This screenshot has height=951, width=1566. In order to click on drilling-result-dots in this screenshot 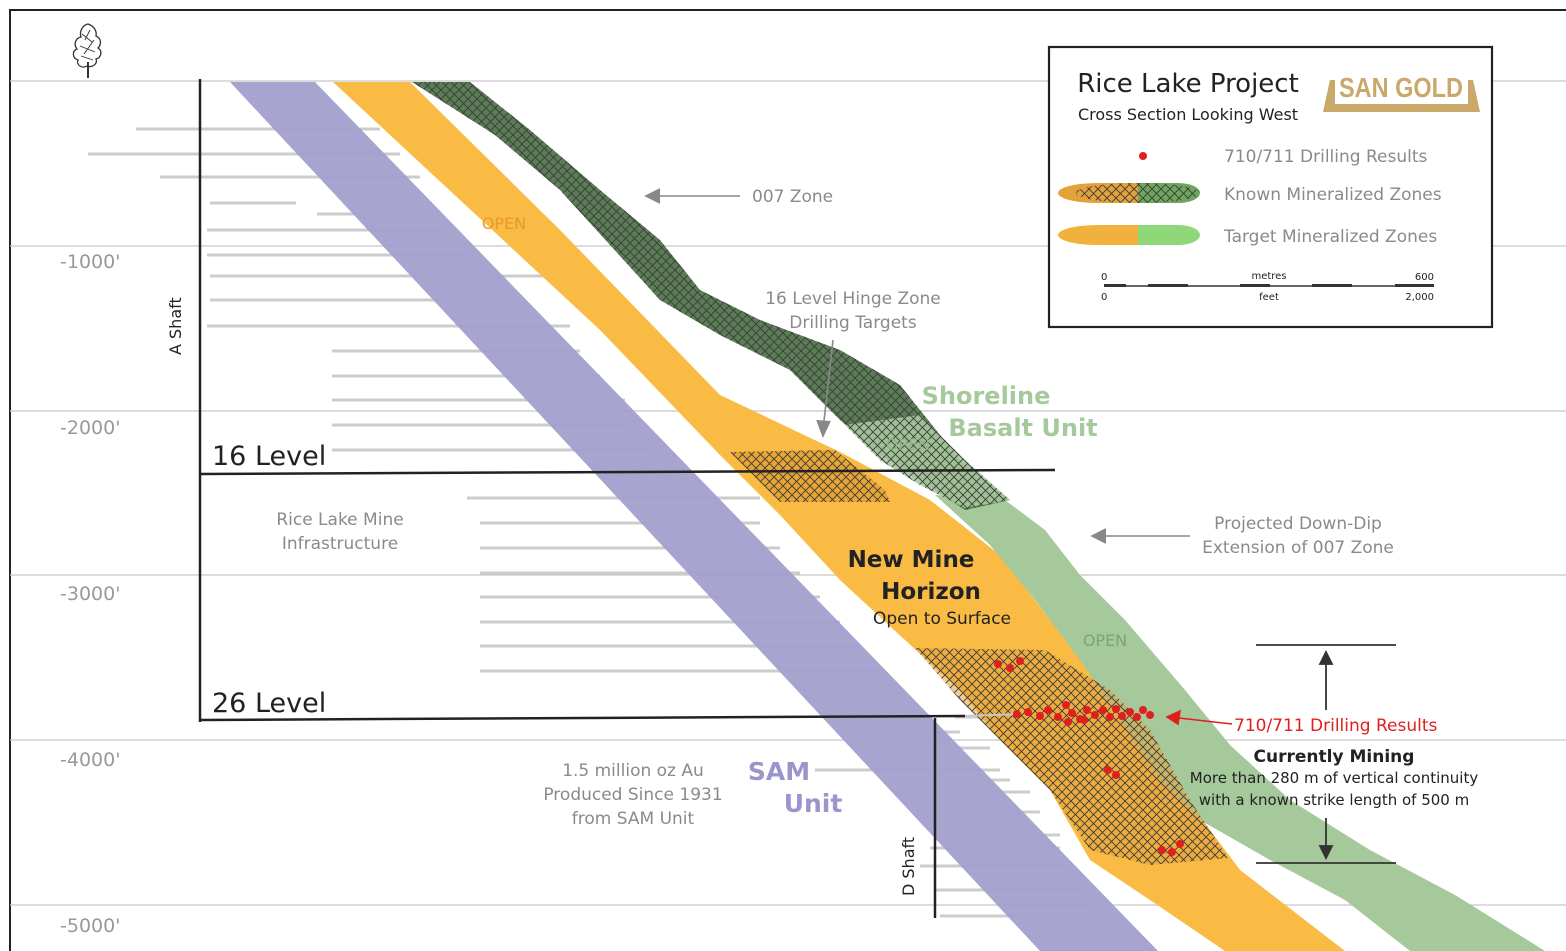, I will do `click(1089, 756)`.